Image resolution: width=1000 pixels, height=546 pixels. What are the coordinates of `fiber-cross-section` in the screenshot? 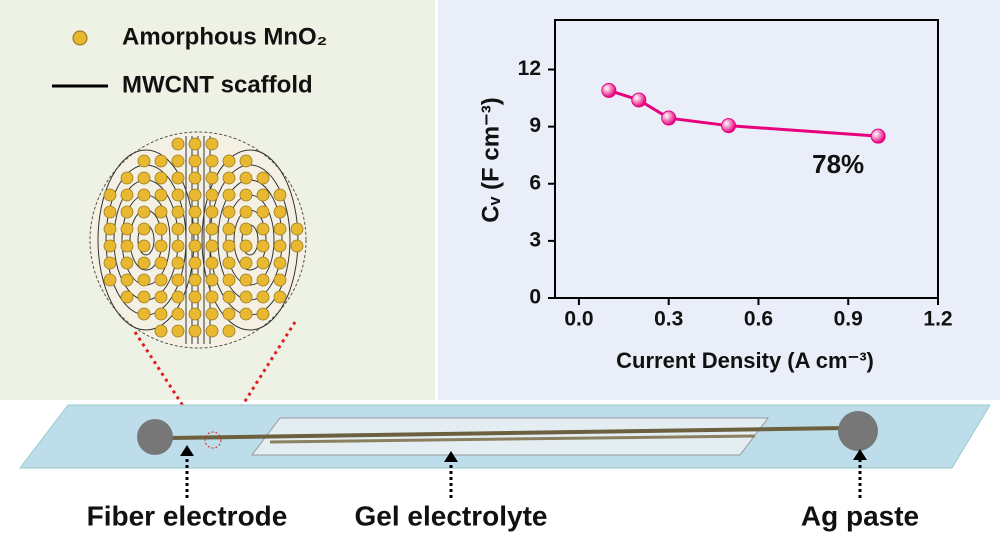 It's located at (198, 240).